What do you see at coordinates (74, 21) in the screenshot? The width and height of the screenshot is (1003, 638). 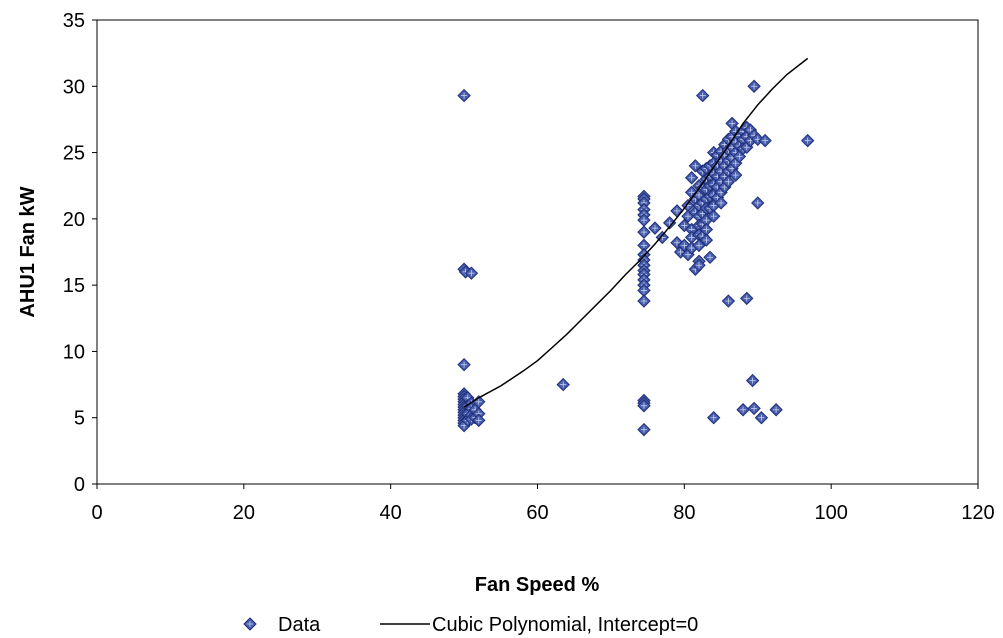 I see `y-tick-label: 35` at bounding box center [74, 21].